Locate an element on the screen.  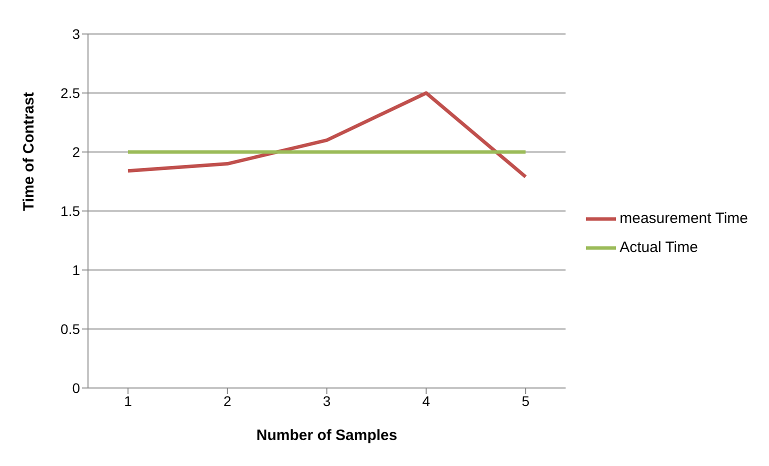
x-axis-title: Number of Samples is located at coordinates (327, 435).